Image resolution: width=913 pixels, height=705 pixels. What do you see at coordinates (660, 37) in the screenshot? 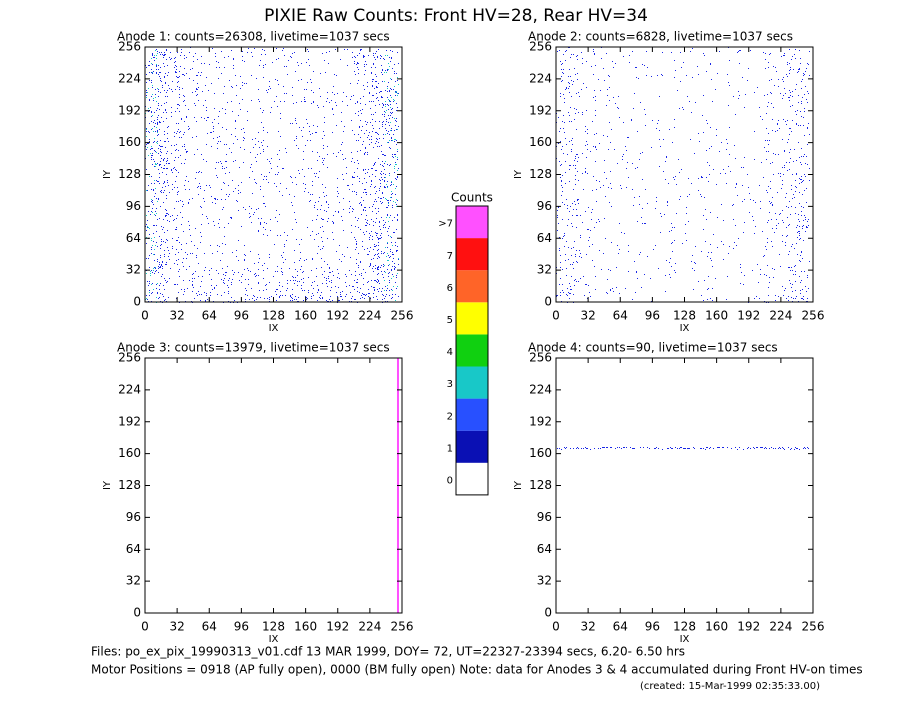
I see `panel-title: Anode 2: counts=6828, livetime=1037 secs` at bounding box center [660, 37].